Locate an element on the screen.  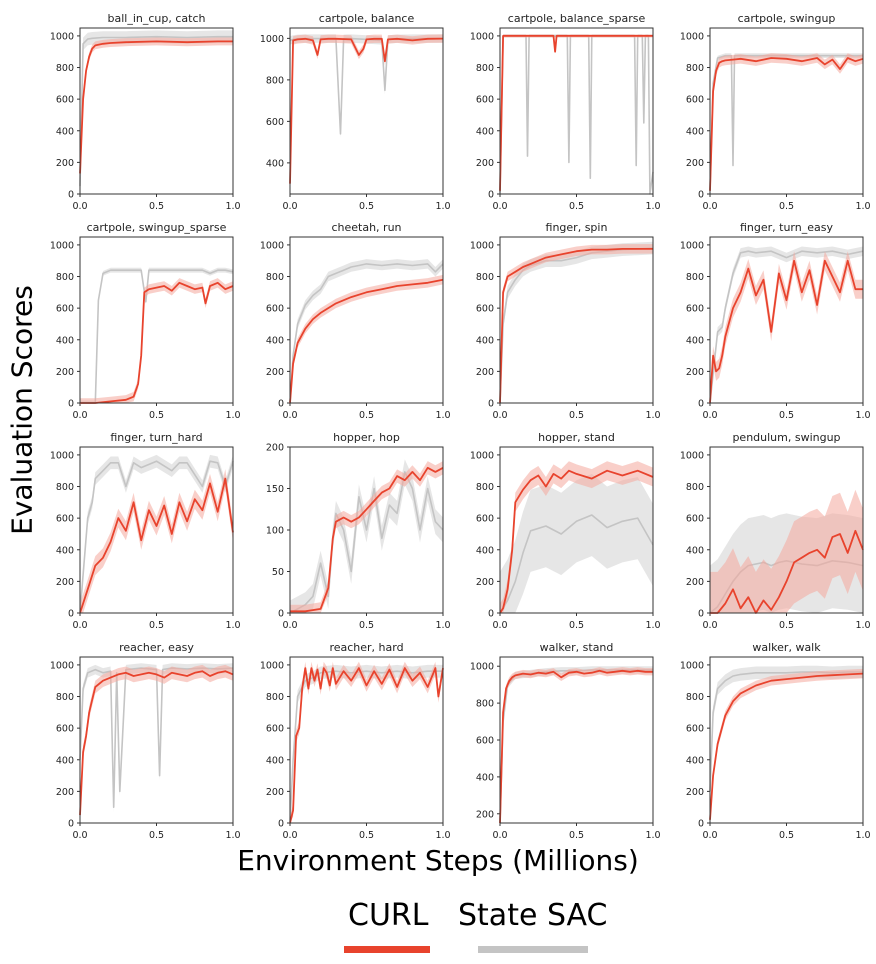
subplot-title: pendulum, swingup is located at coordinates (786, 437).